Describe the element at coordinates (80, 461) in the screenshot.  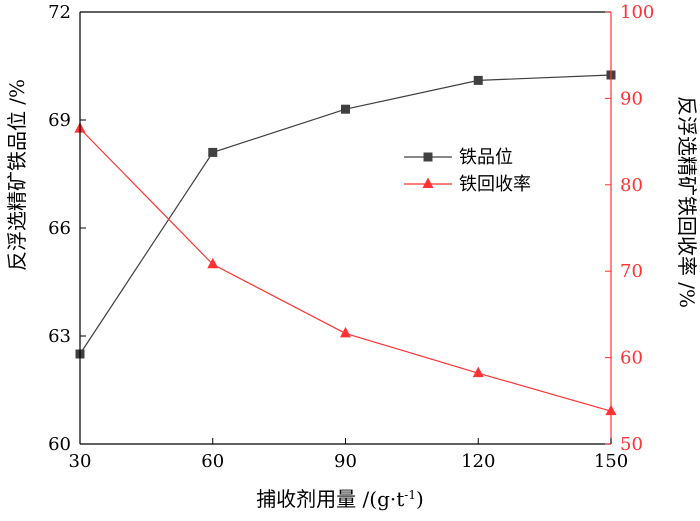
I see `x-tick-label: 30` at that location.